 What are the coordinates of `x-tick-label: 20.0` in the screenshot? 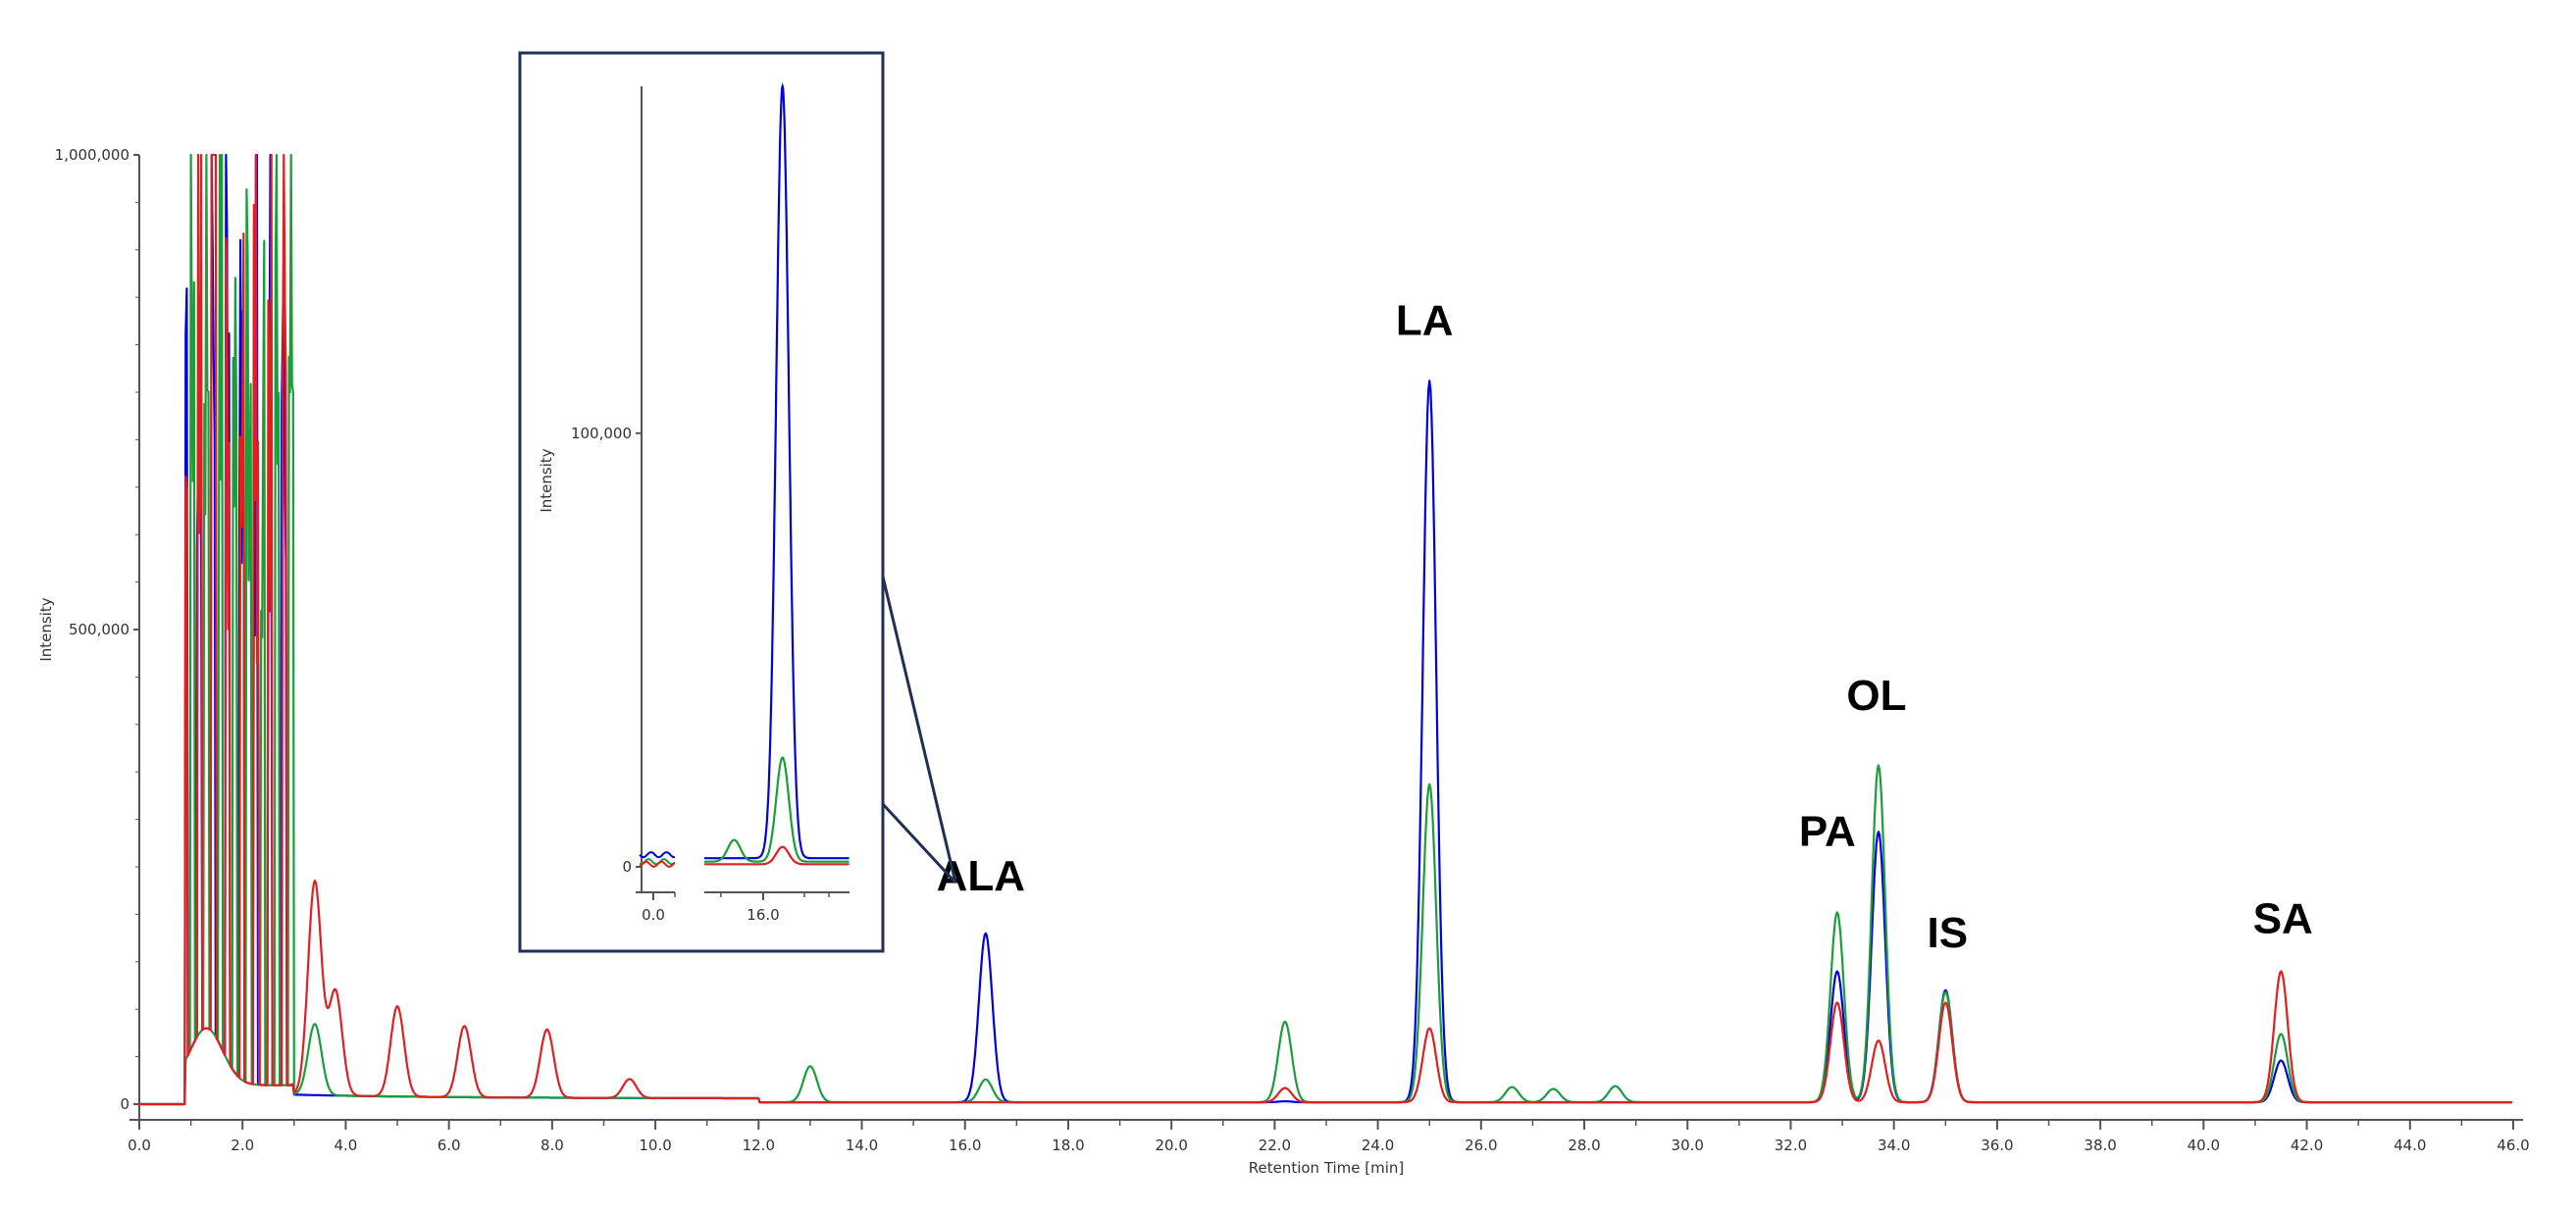 It's located at (1171, 1145).